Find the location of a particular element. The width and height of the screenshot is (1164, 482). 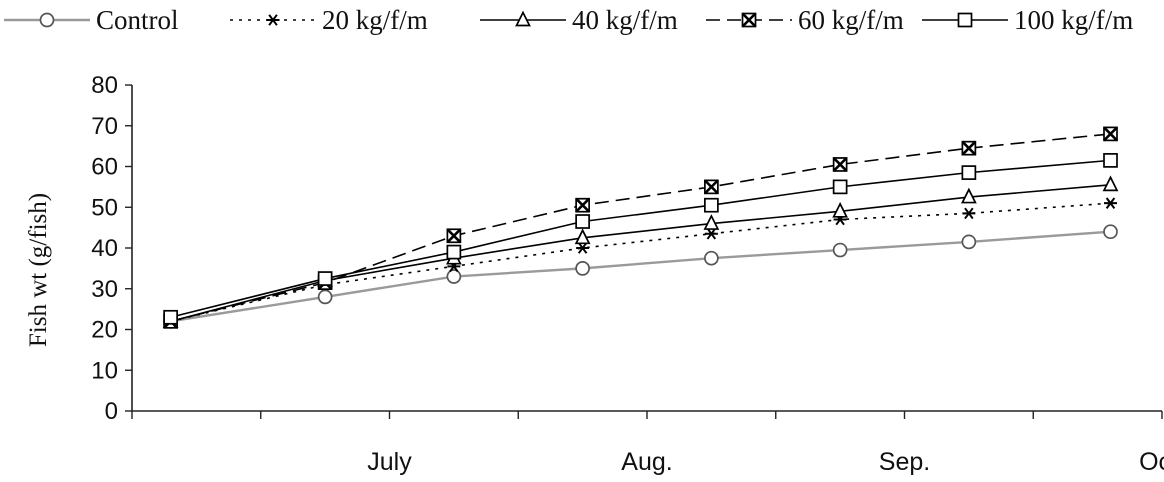

y-tick-label: 10 is located at coordinates (104, 370).